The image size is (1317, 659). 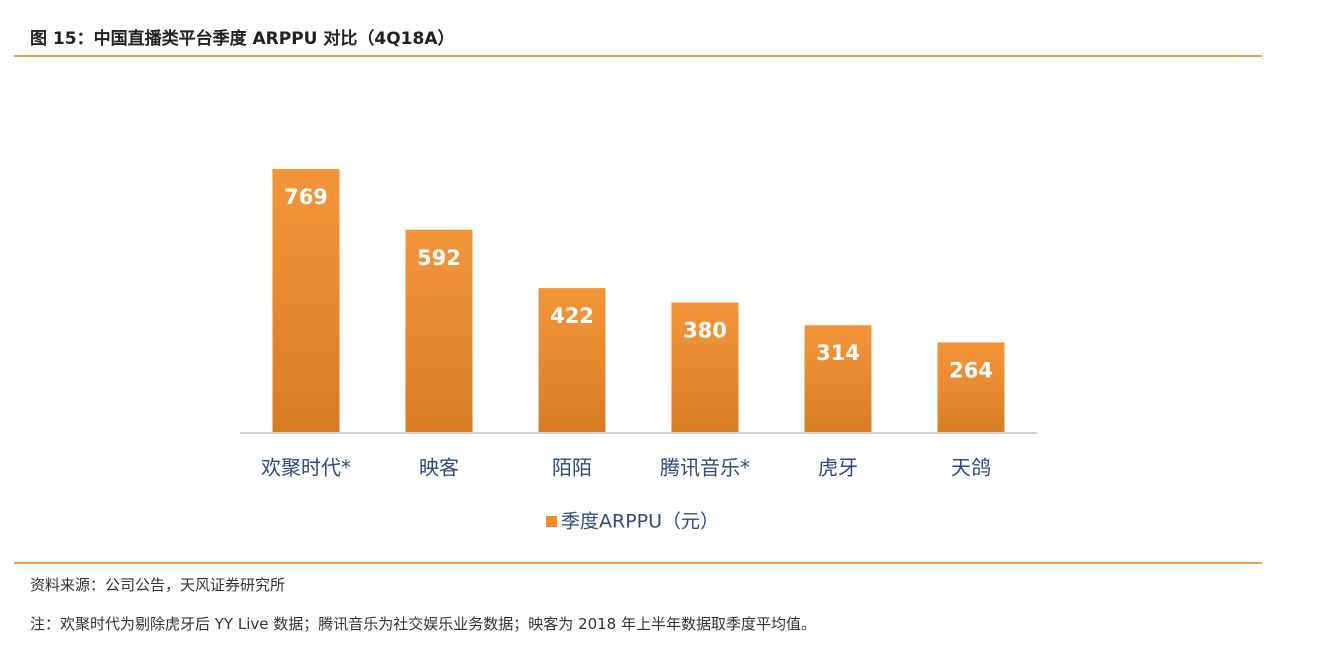 I want to click on value-label: 769, so click(x=306, y=197).